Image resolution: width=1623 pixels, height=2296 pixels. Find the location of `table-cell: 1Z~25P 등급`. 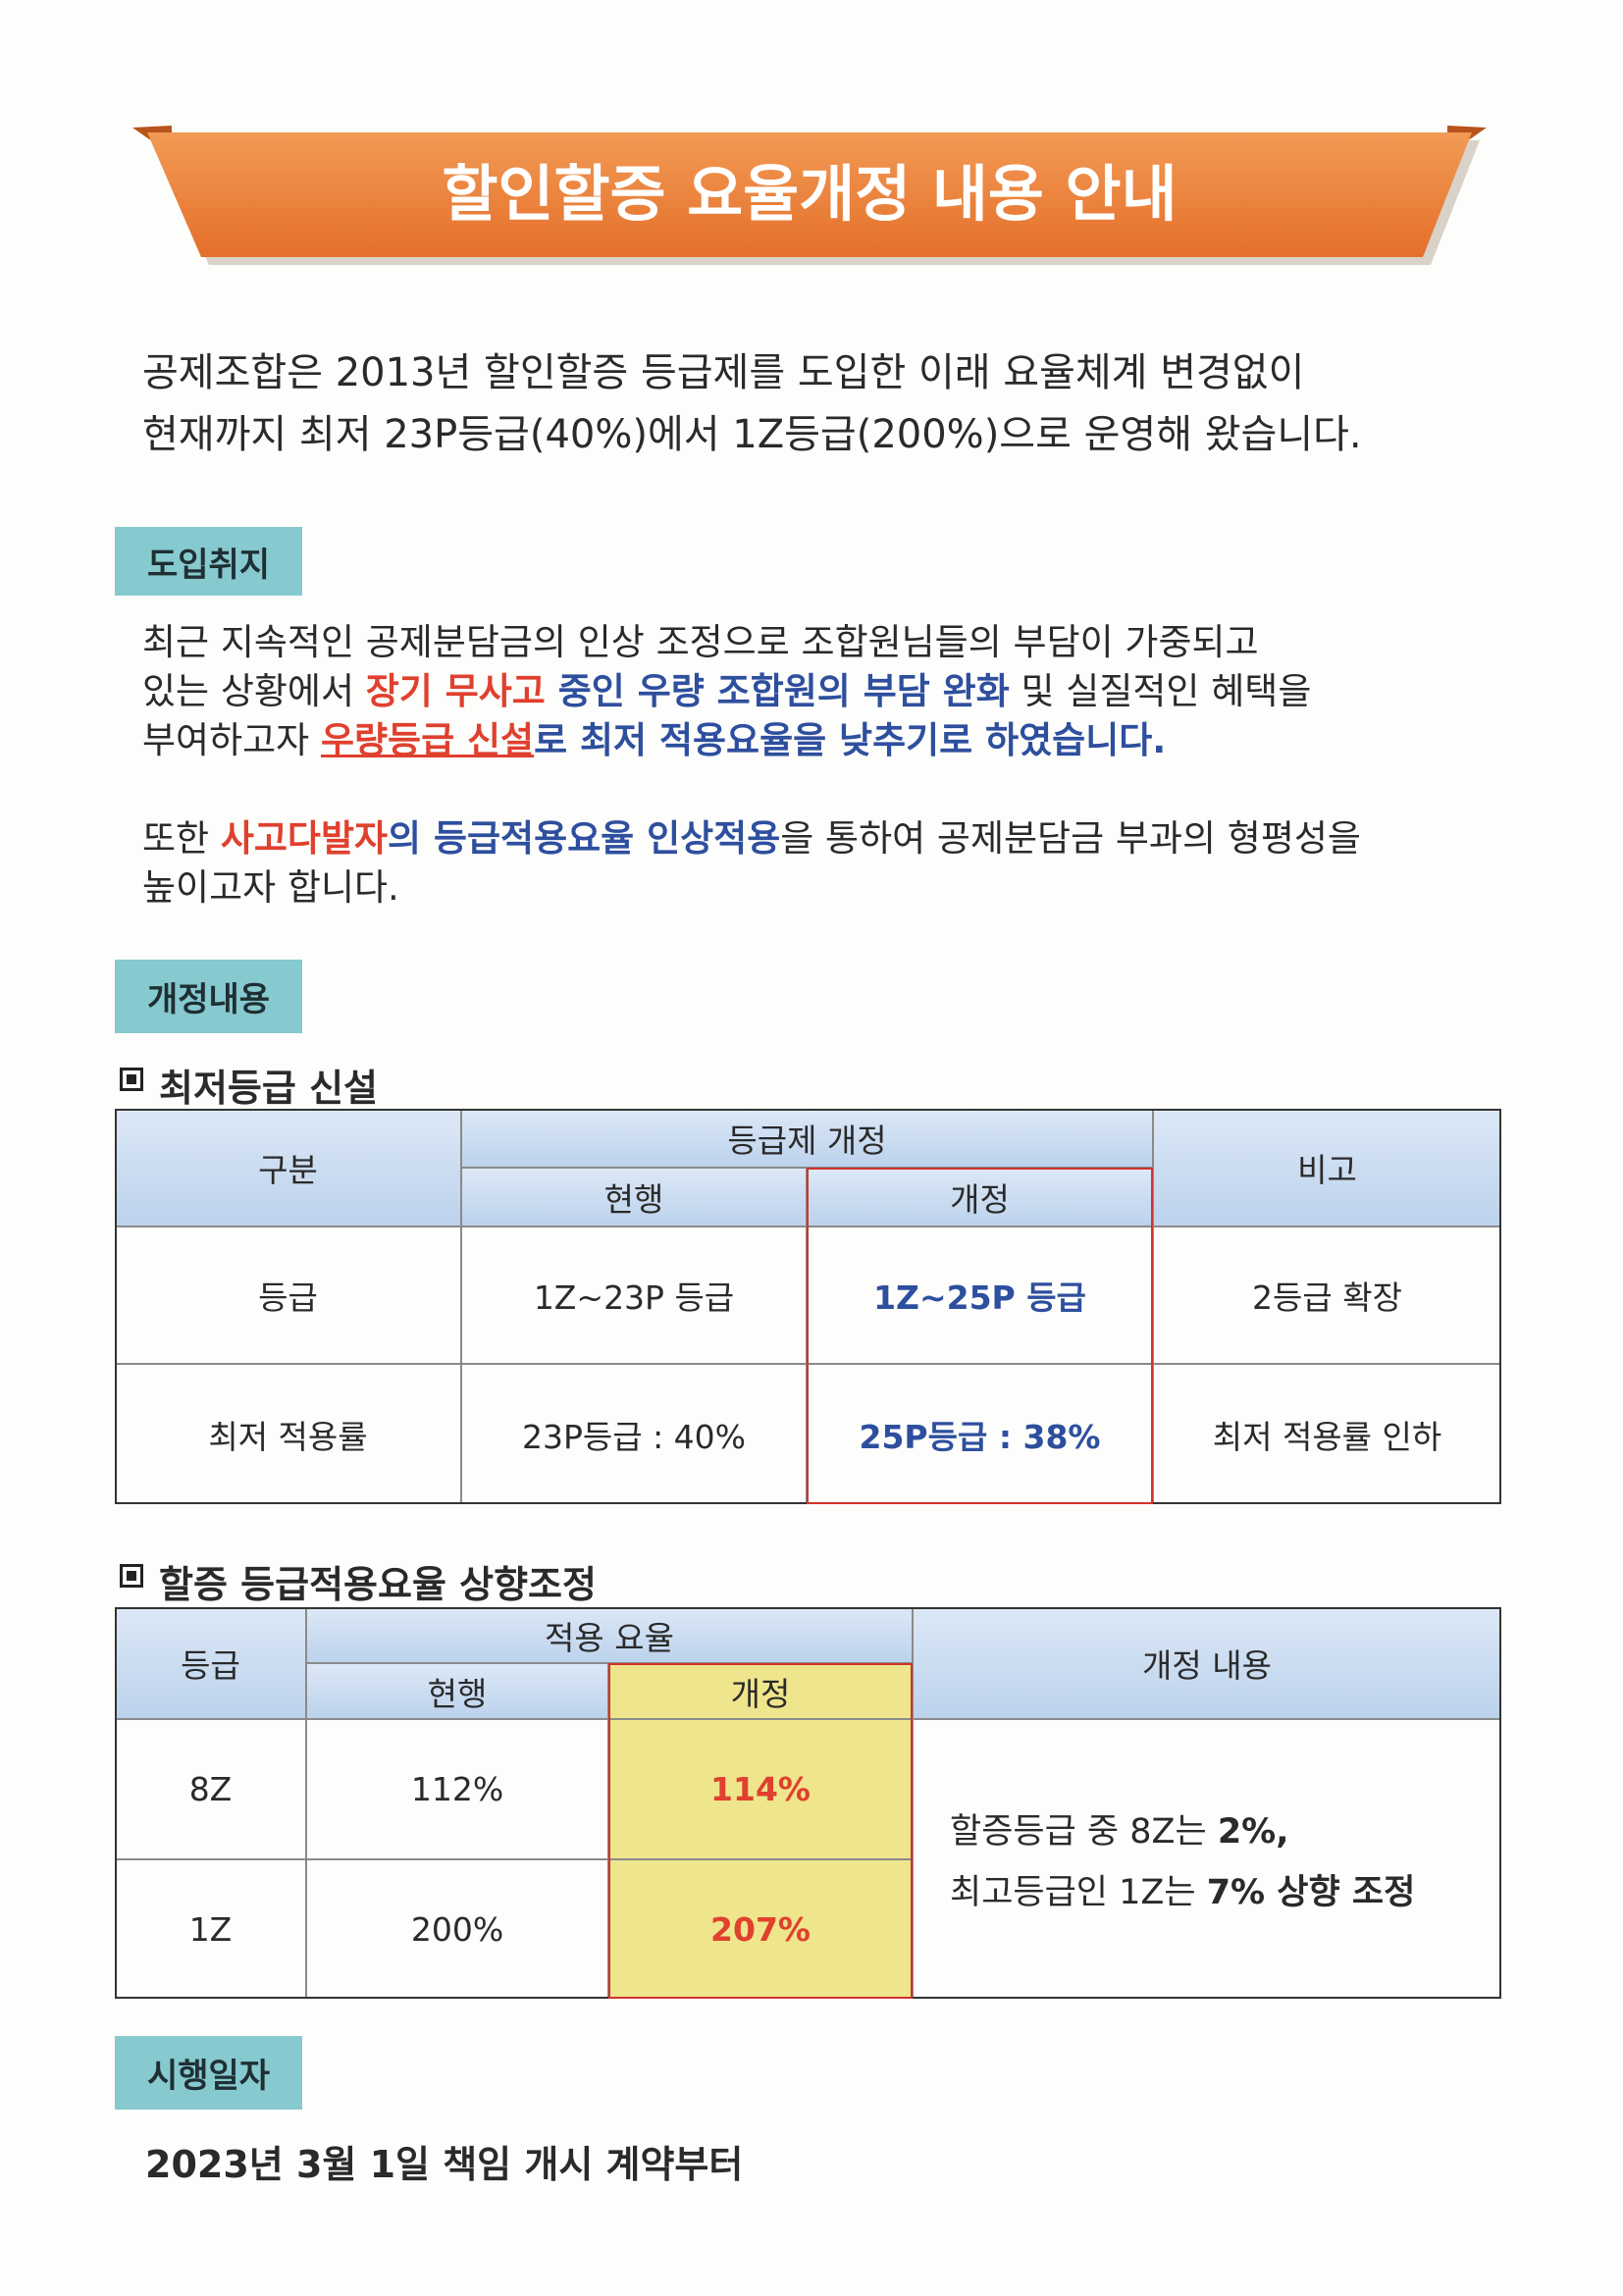

table-cell: 1Z~25P 등급 is located at coordinates (980, 1295).